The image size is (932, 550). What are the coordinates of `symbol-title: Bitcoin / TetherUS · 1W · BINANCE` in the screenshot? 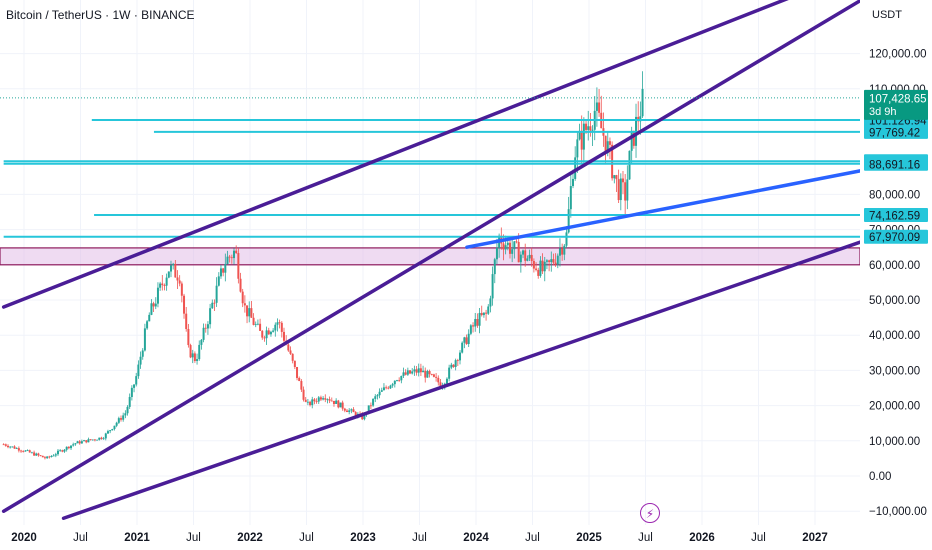 It's located at (100, 15).